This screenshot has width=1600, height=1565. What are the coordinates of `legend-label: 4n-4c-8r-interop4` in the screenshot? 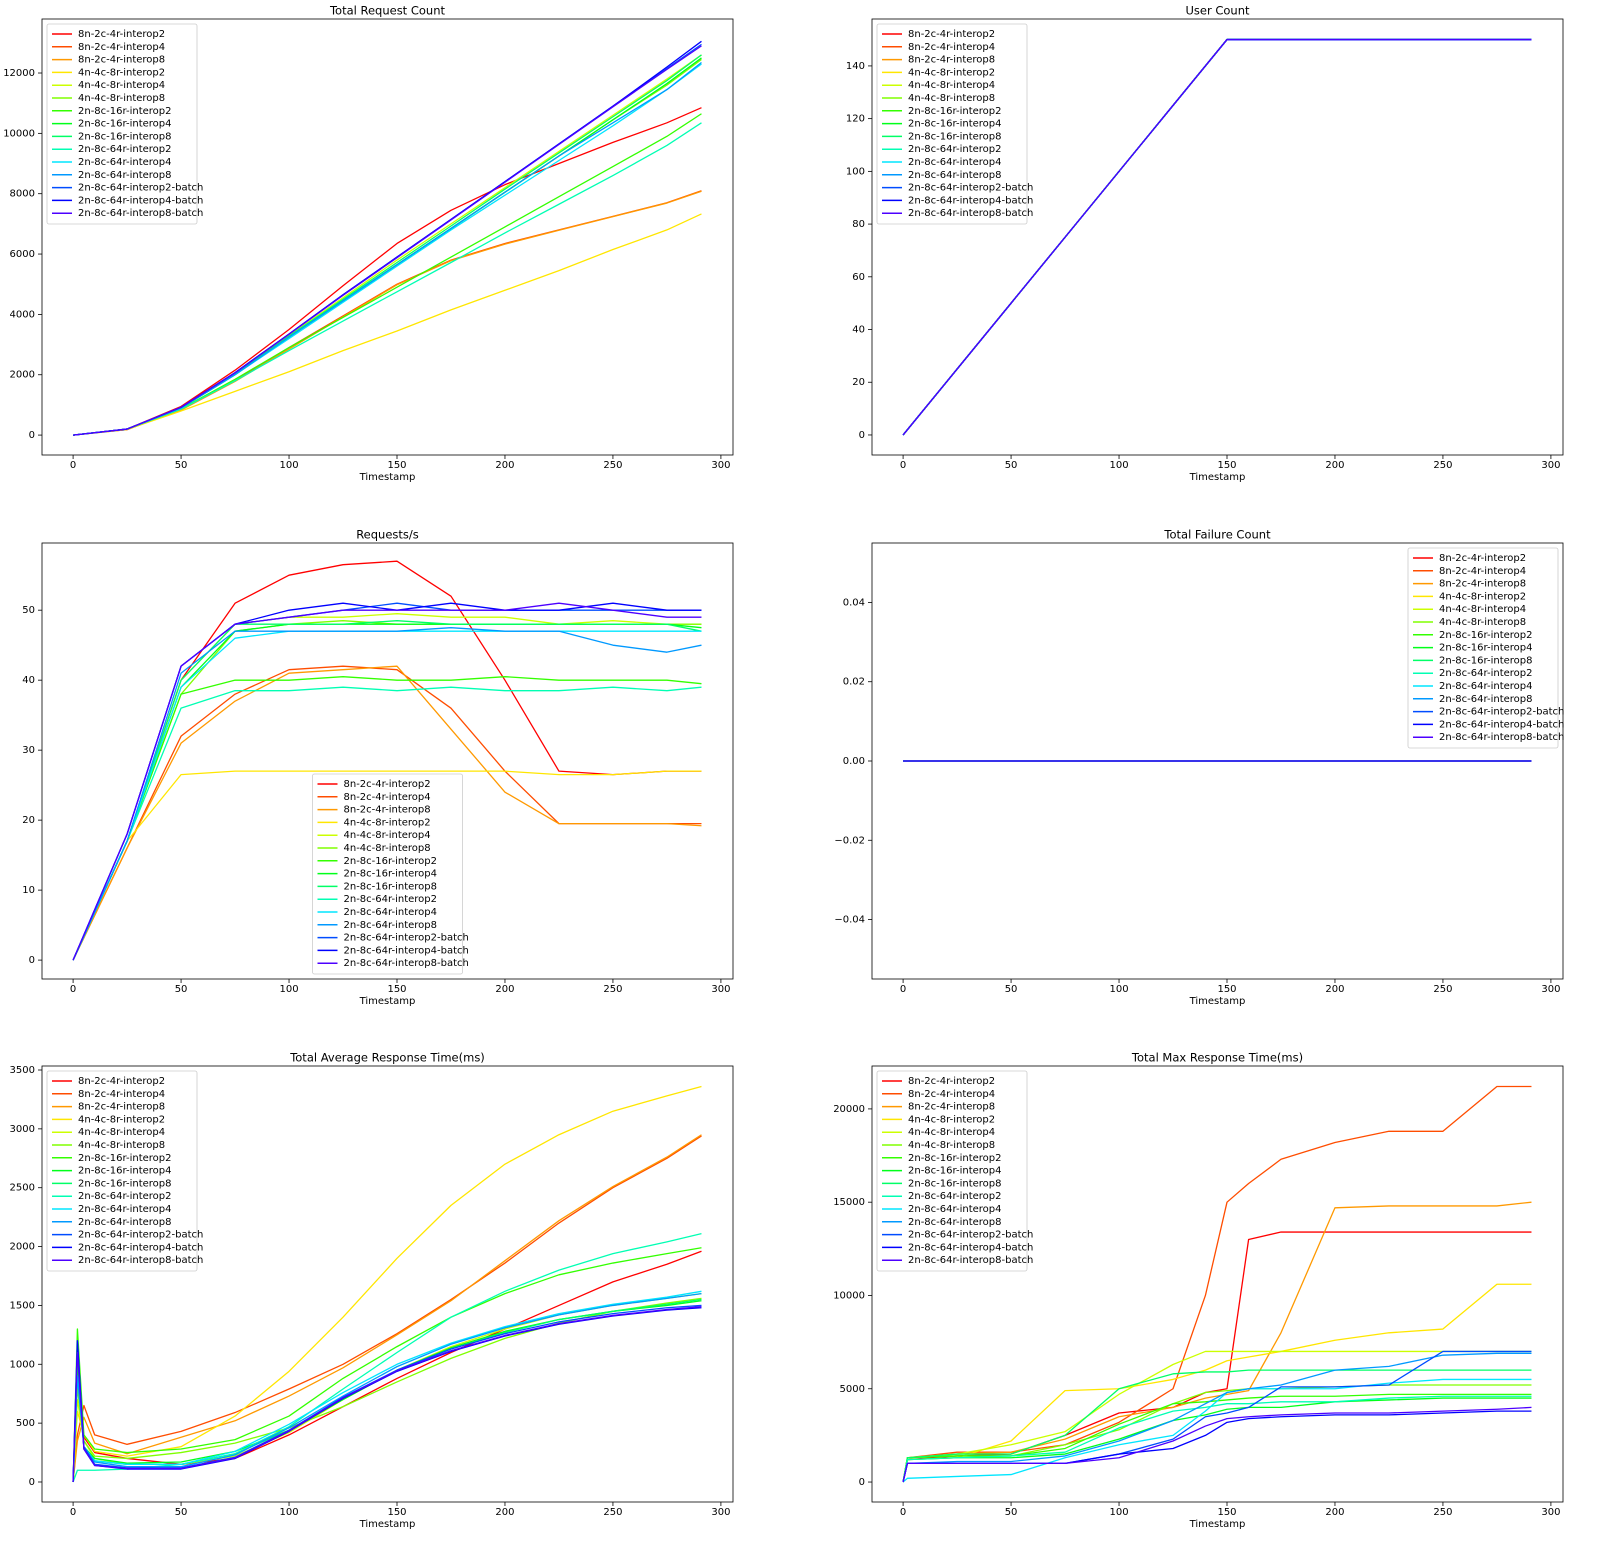 It's located at (121, 1132).